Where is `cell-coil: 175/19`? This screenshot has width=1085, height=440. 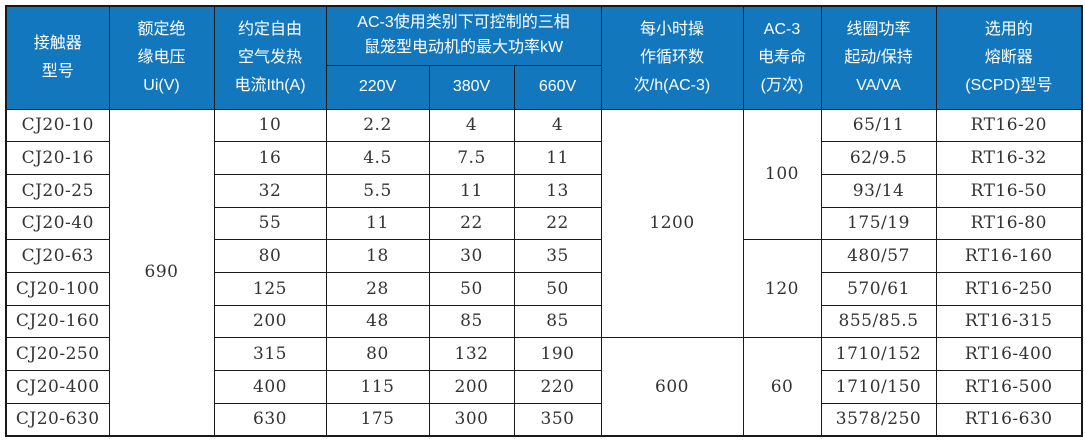
cell-coil: 175/19 is located at coordinates (878, 223).